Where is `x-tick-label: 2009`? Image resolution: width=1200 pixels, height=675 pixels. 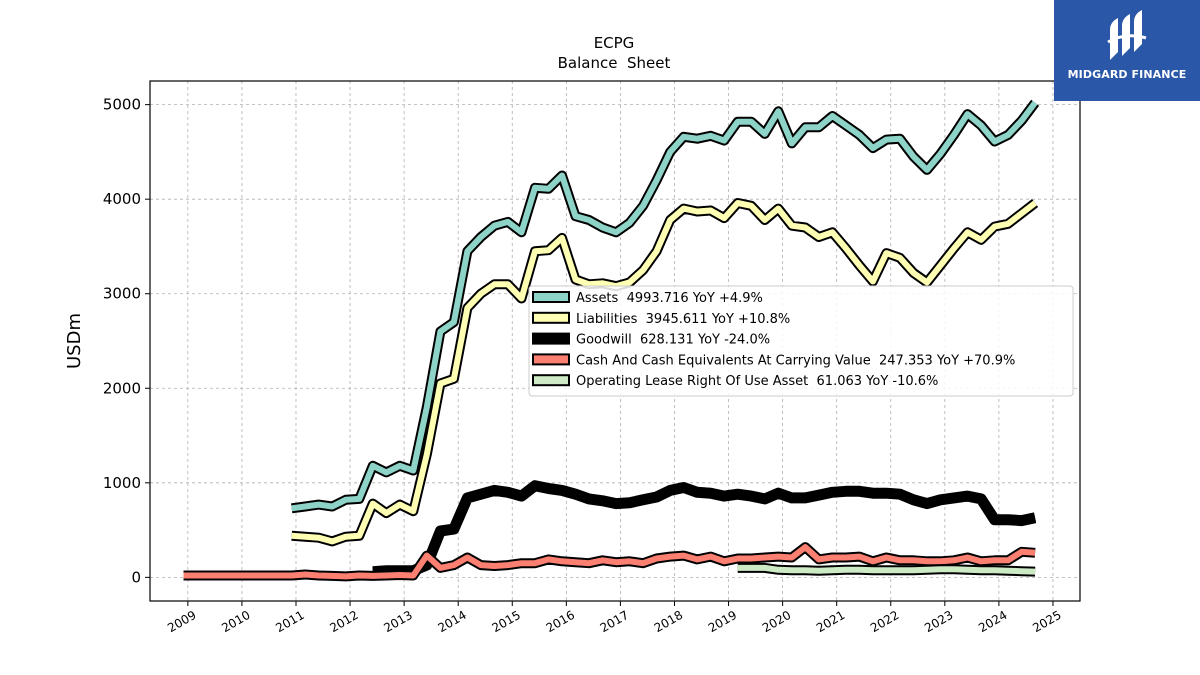
x-tick-label: 2009 is located at coordinates (181, 621).